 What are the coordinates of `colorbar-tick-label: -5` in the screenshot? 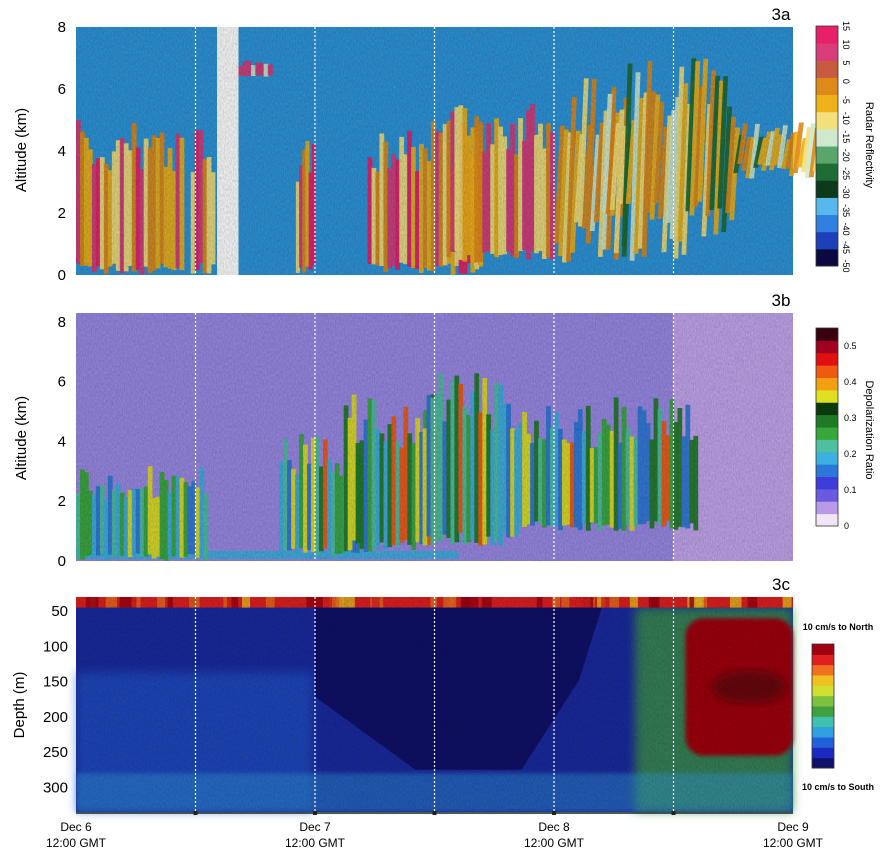 It's located at (846, 100).